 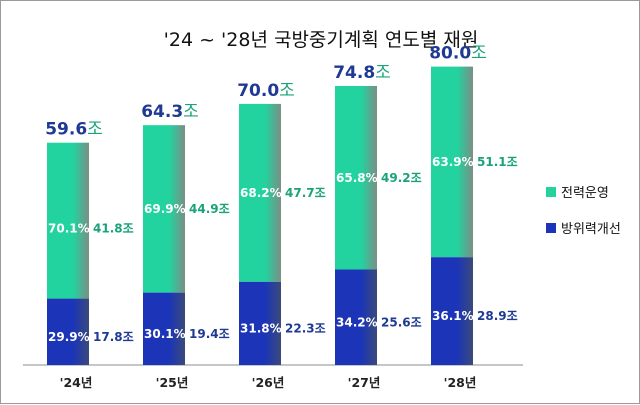 I want to click on value-label-improvement: 25.6조, so click(x=401, y=322).